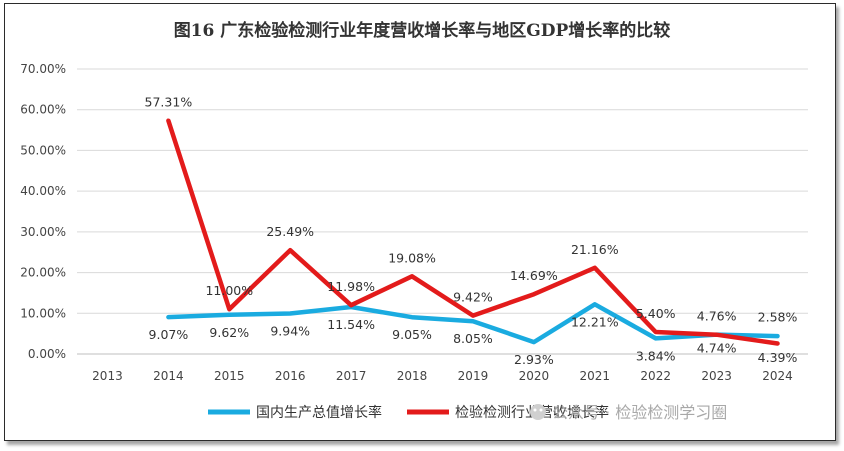 This screenshot has width=844, height=451. I want to click on x-tick-label: 2018, so click(412, 376).